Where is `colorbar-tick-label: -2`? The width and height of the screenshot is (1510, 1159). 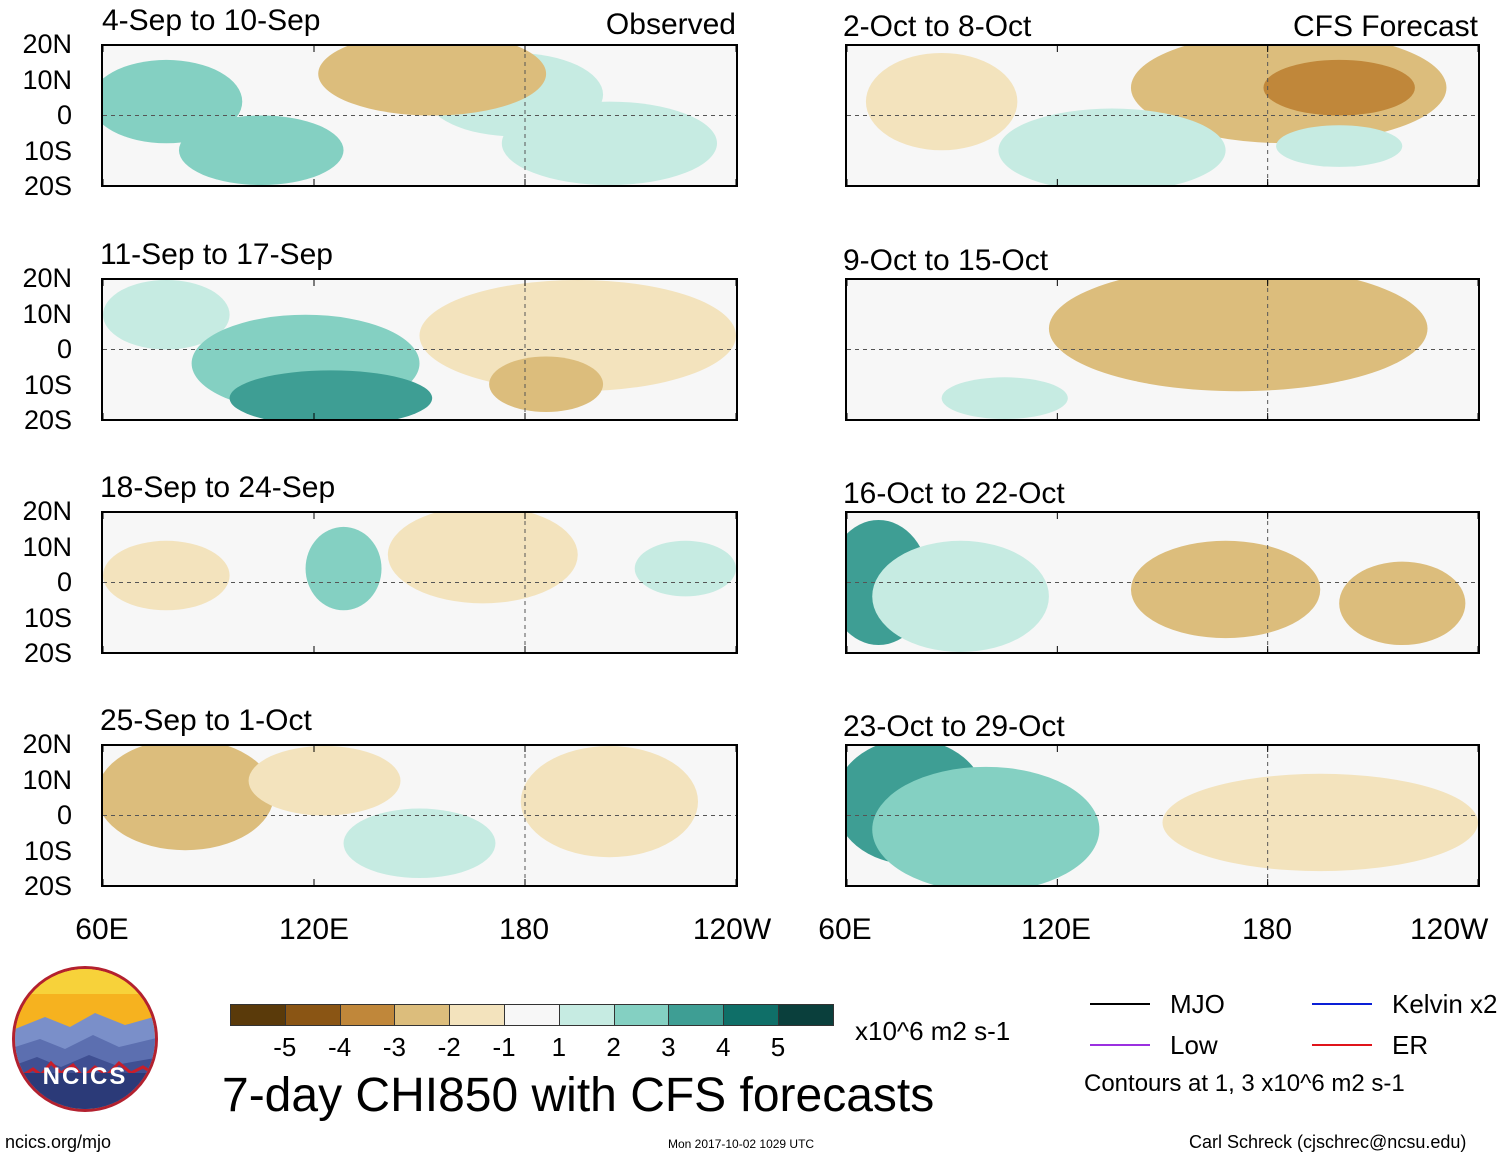 colorbar-tick-label: -2 is located at coordinates (449, 1047).